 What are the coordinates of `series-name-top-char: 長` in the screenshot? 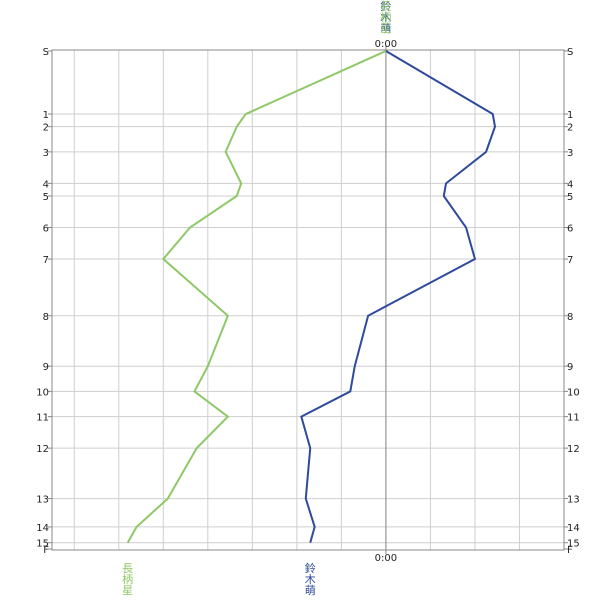 It's located at (385, 6).